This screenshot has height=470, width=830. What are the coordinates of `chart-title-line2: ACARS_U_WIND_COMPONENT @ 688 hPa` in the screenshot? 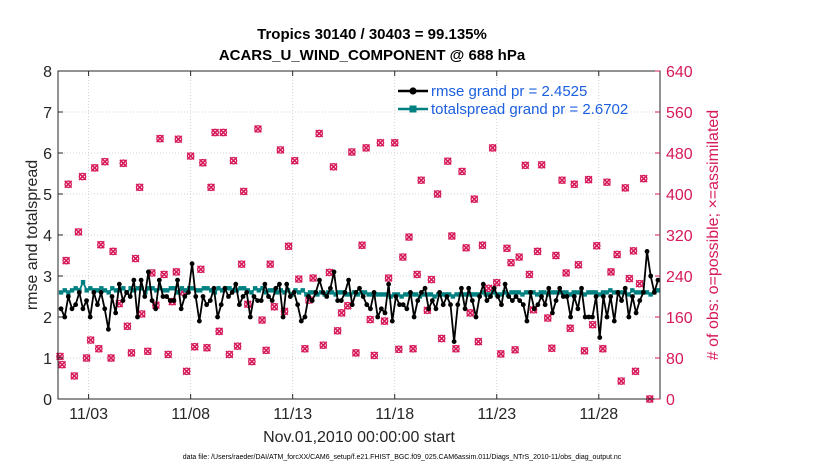 It's located at (372, 55).